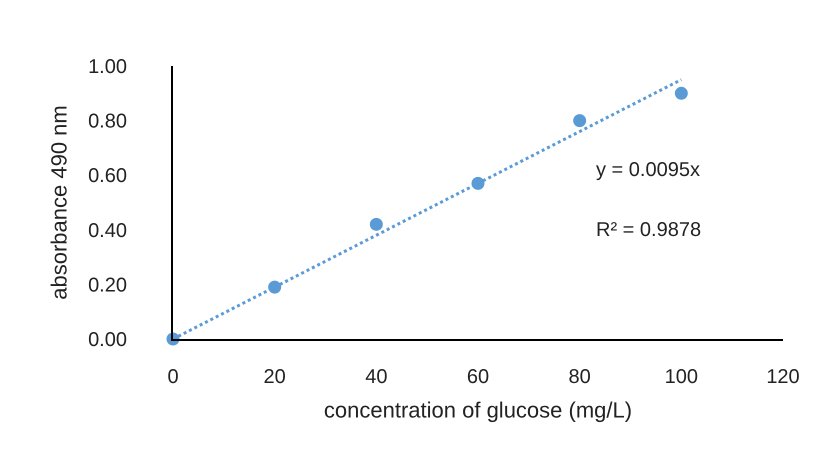  What do you see at coordinates (376, 377) in the screenshot?
I see `x-tick-label: 40` at bounding box center [376, 377].